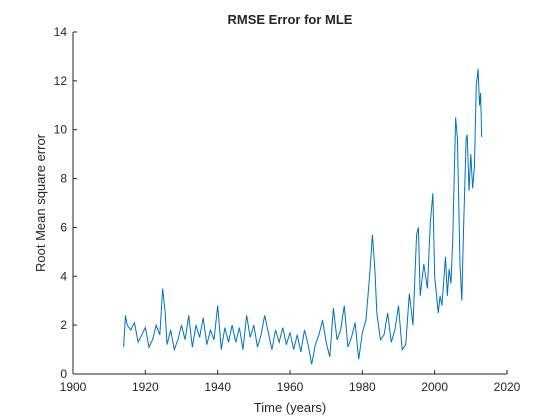 This screenshot has height=420, width=560. Describe the element at coordinates (61, 32) in the screenshot. I see `y-tick-label: 14` at that location.